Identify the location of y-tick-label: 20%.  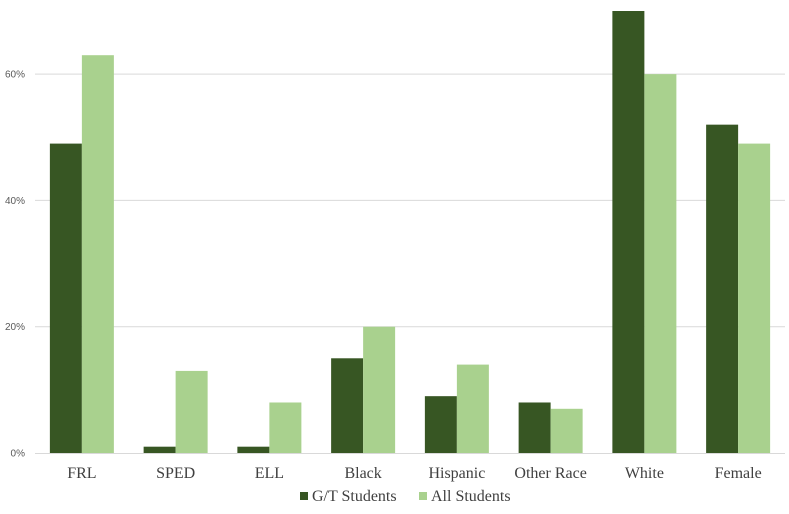
(15, 327).